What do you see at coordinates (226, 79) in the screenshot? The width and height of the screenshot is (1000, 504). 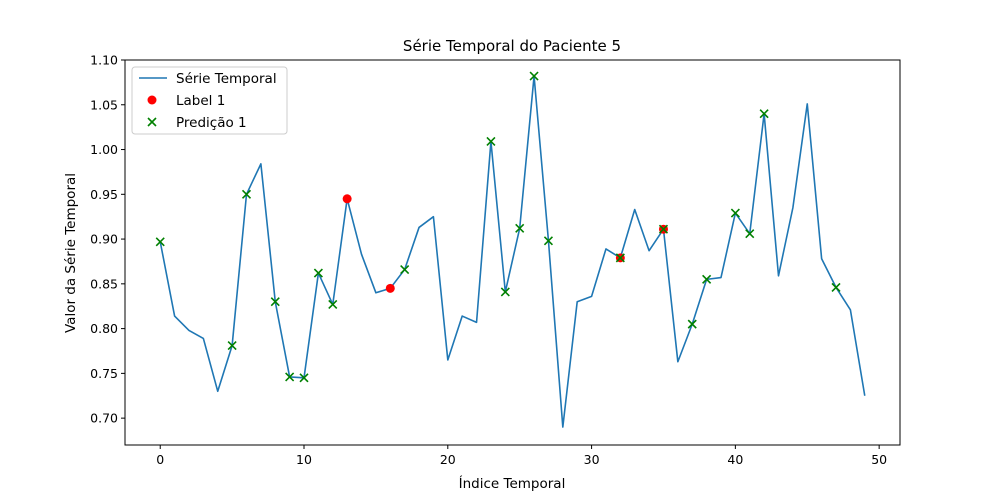 I see `legend-label-serie-temporal: Série Temporal` at bounding box center [226, 79].